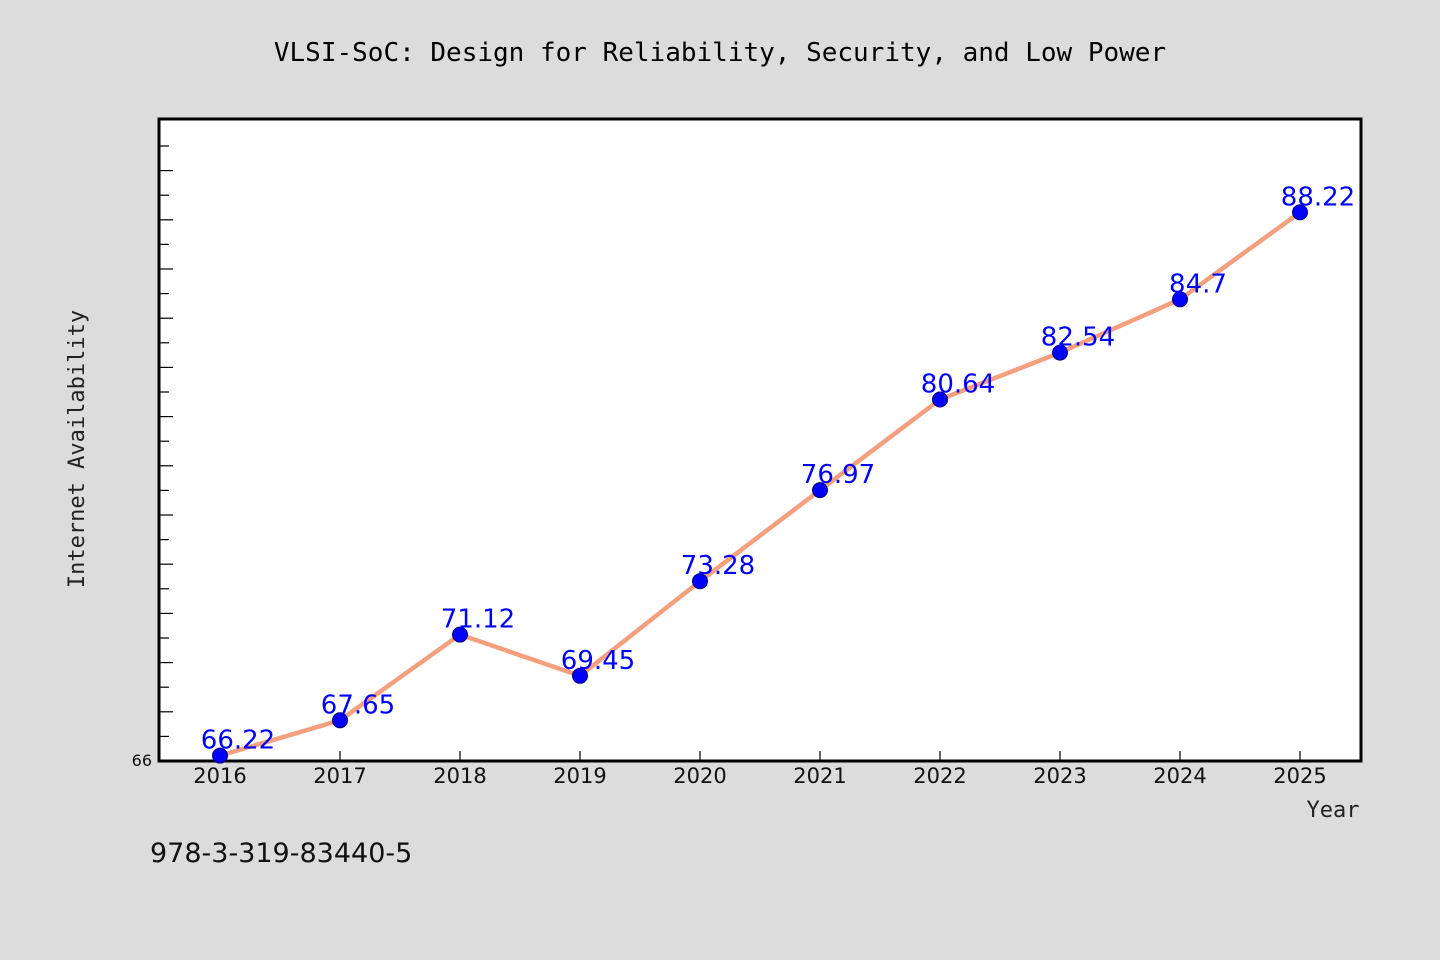 This screenshot has width=1440, height=960. I want to click on y-axis-label: Internet Availability, so click(77, 449).